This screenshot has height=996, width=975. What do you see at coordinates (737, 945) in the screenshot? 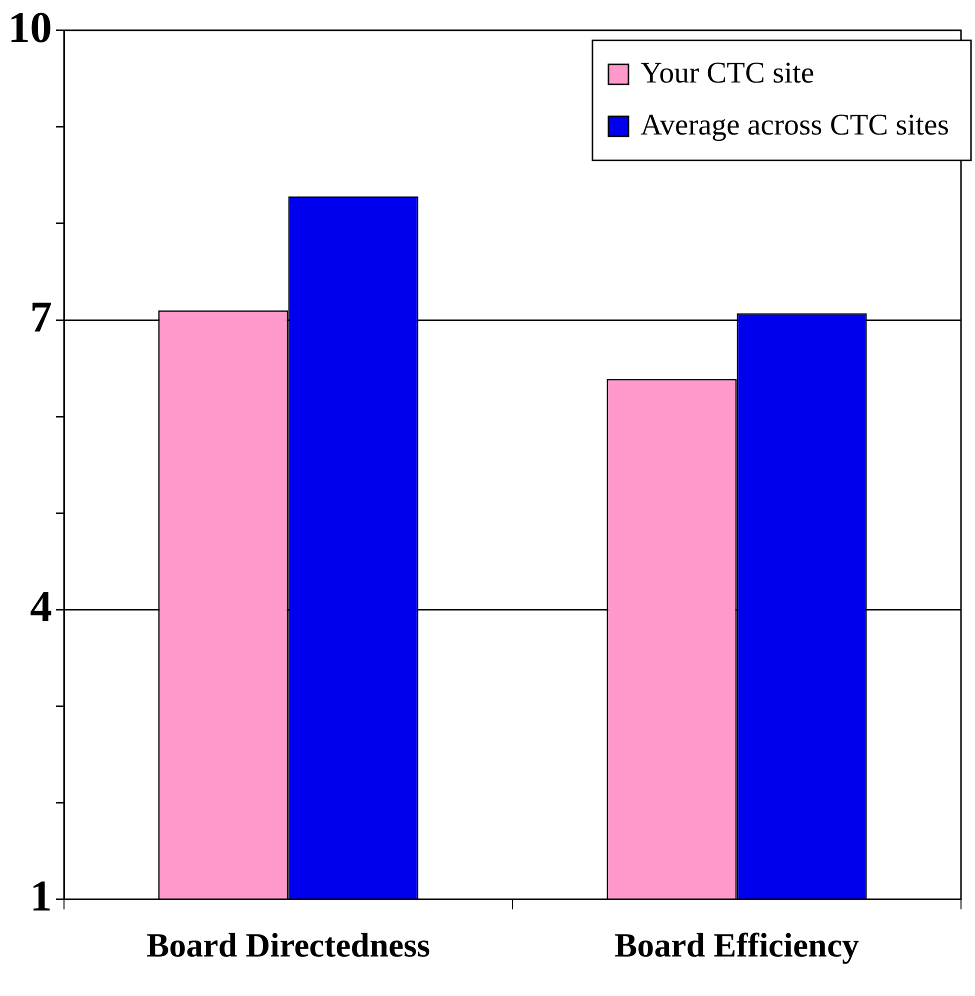
I see `x-tick-label: Board Efficiency` at bounding box center [737, 945].